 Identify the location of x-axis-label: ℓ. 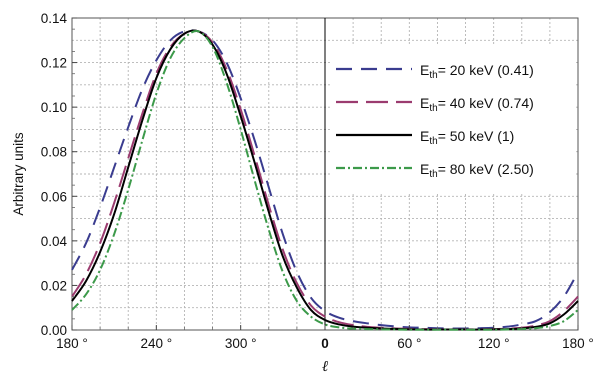
(325, 366).